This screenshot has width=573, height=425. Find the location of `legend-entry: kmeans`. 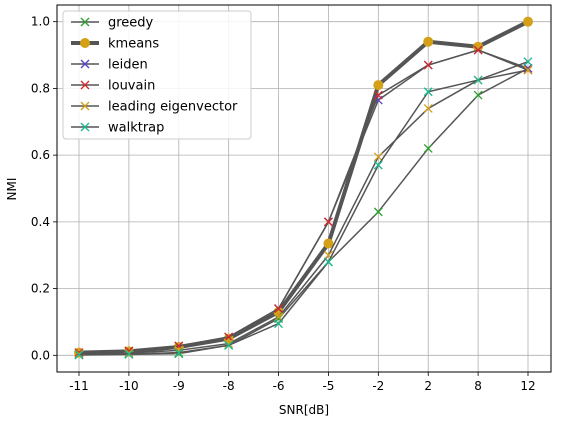

legend-entry: kmeans is located at coordinates (115, 44).